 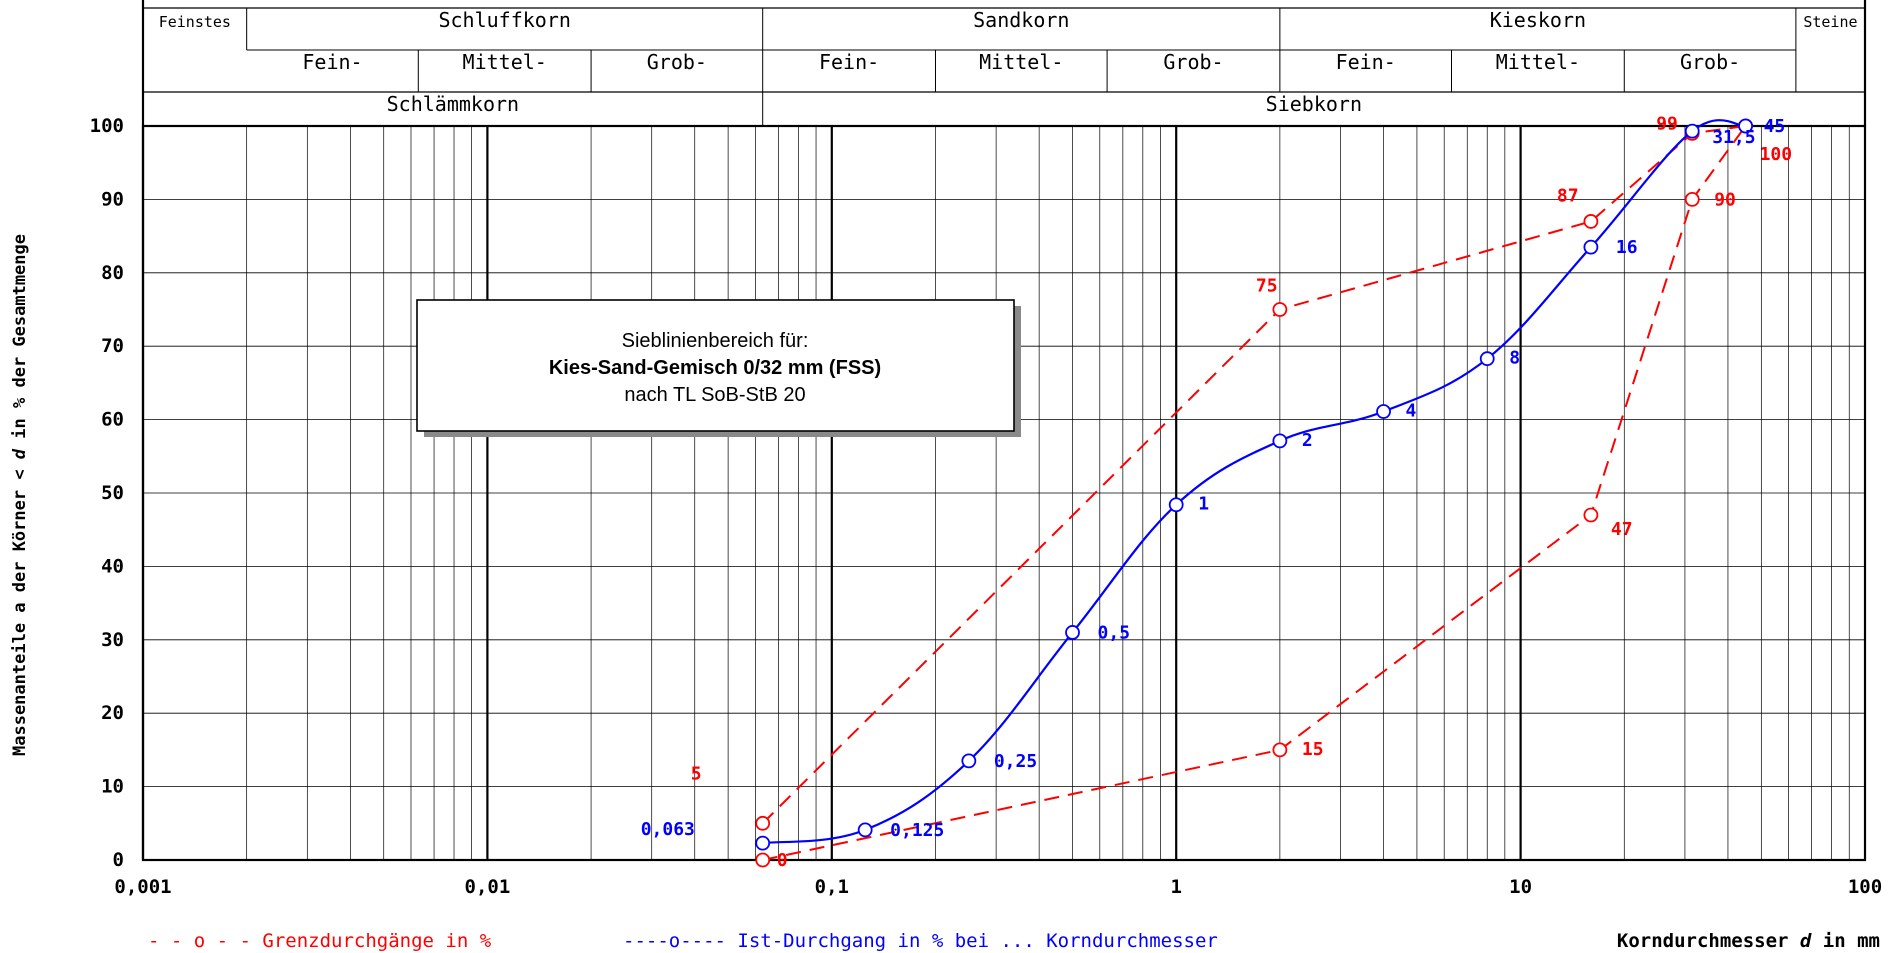 I want to click on actual-point-label: 2, so click(x=1307, y=440).